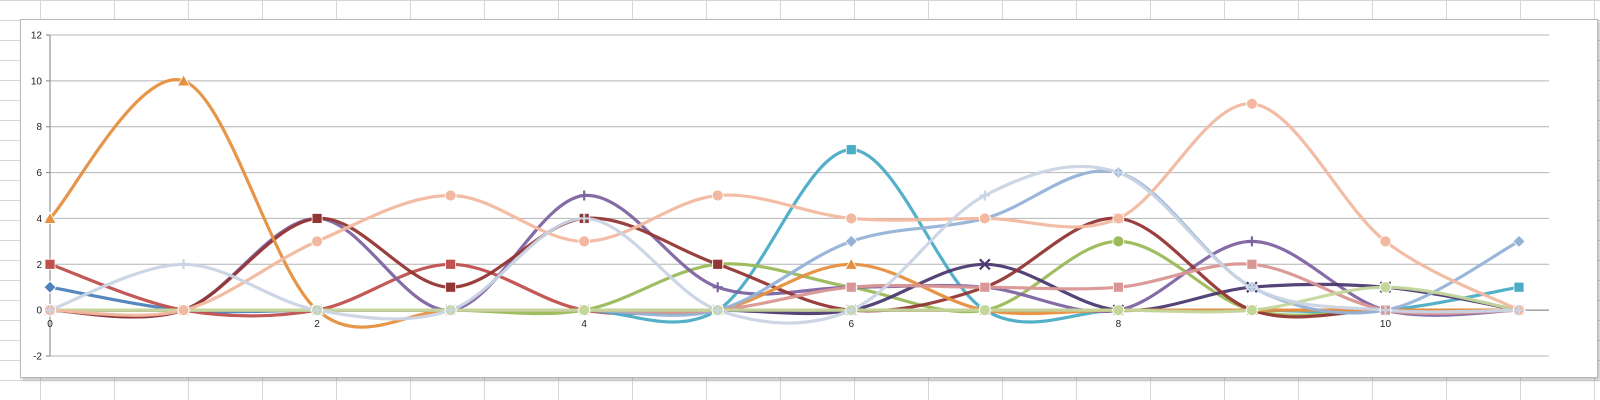  Describe the element at coordinates (851, 324) in the screenshot. I see `x-tick-label: 6` at that location.